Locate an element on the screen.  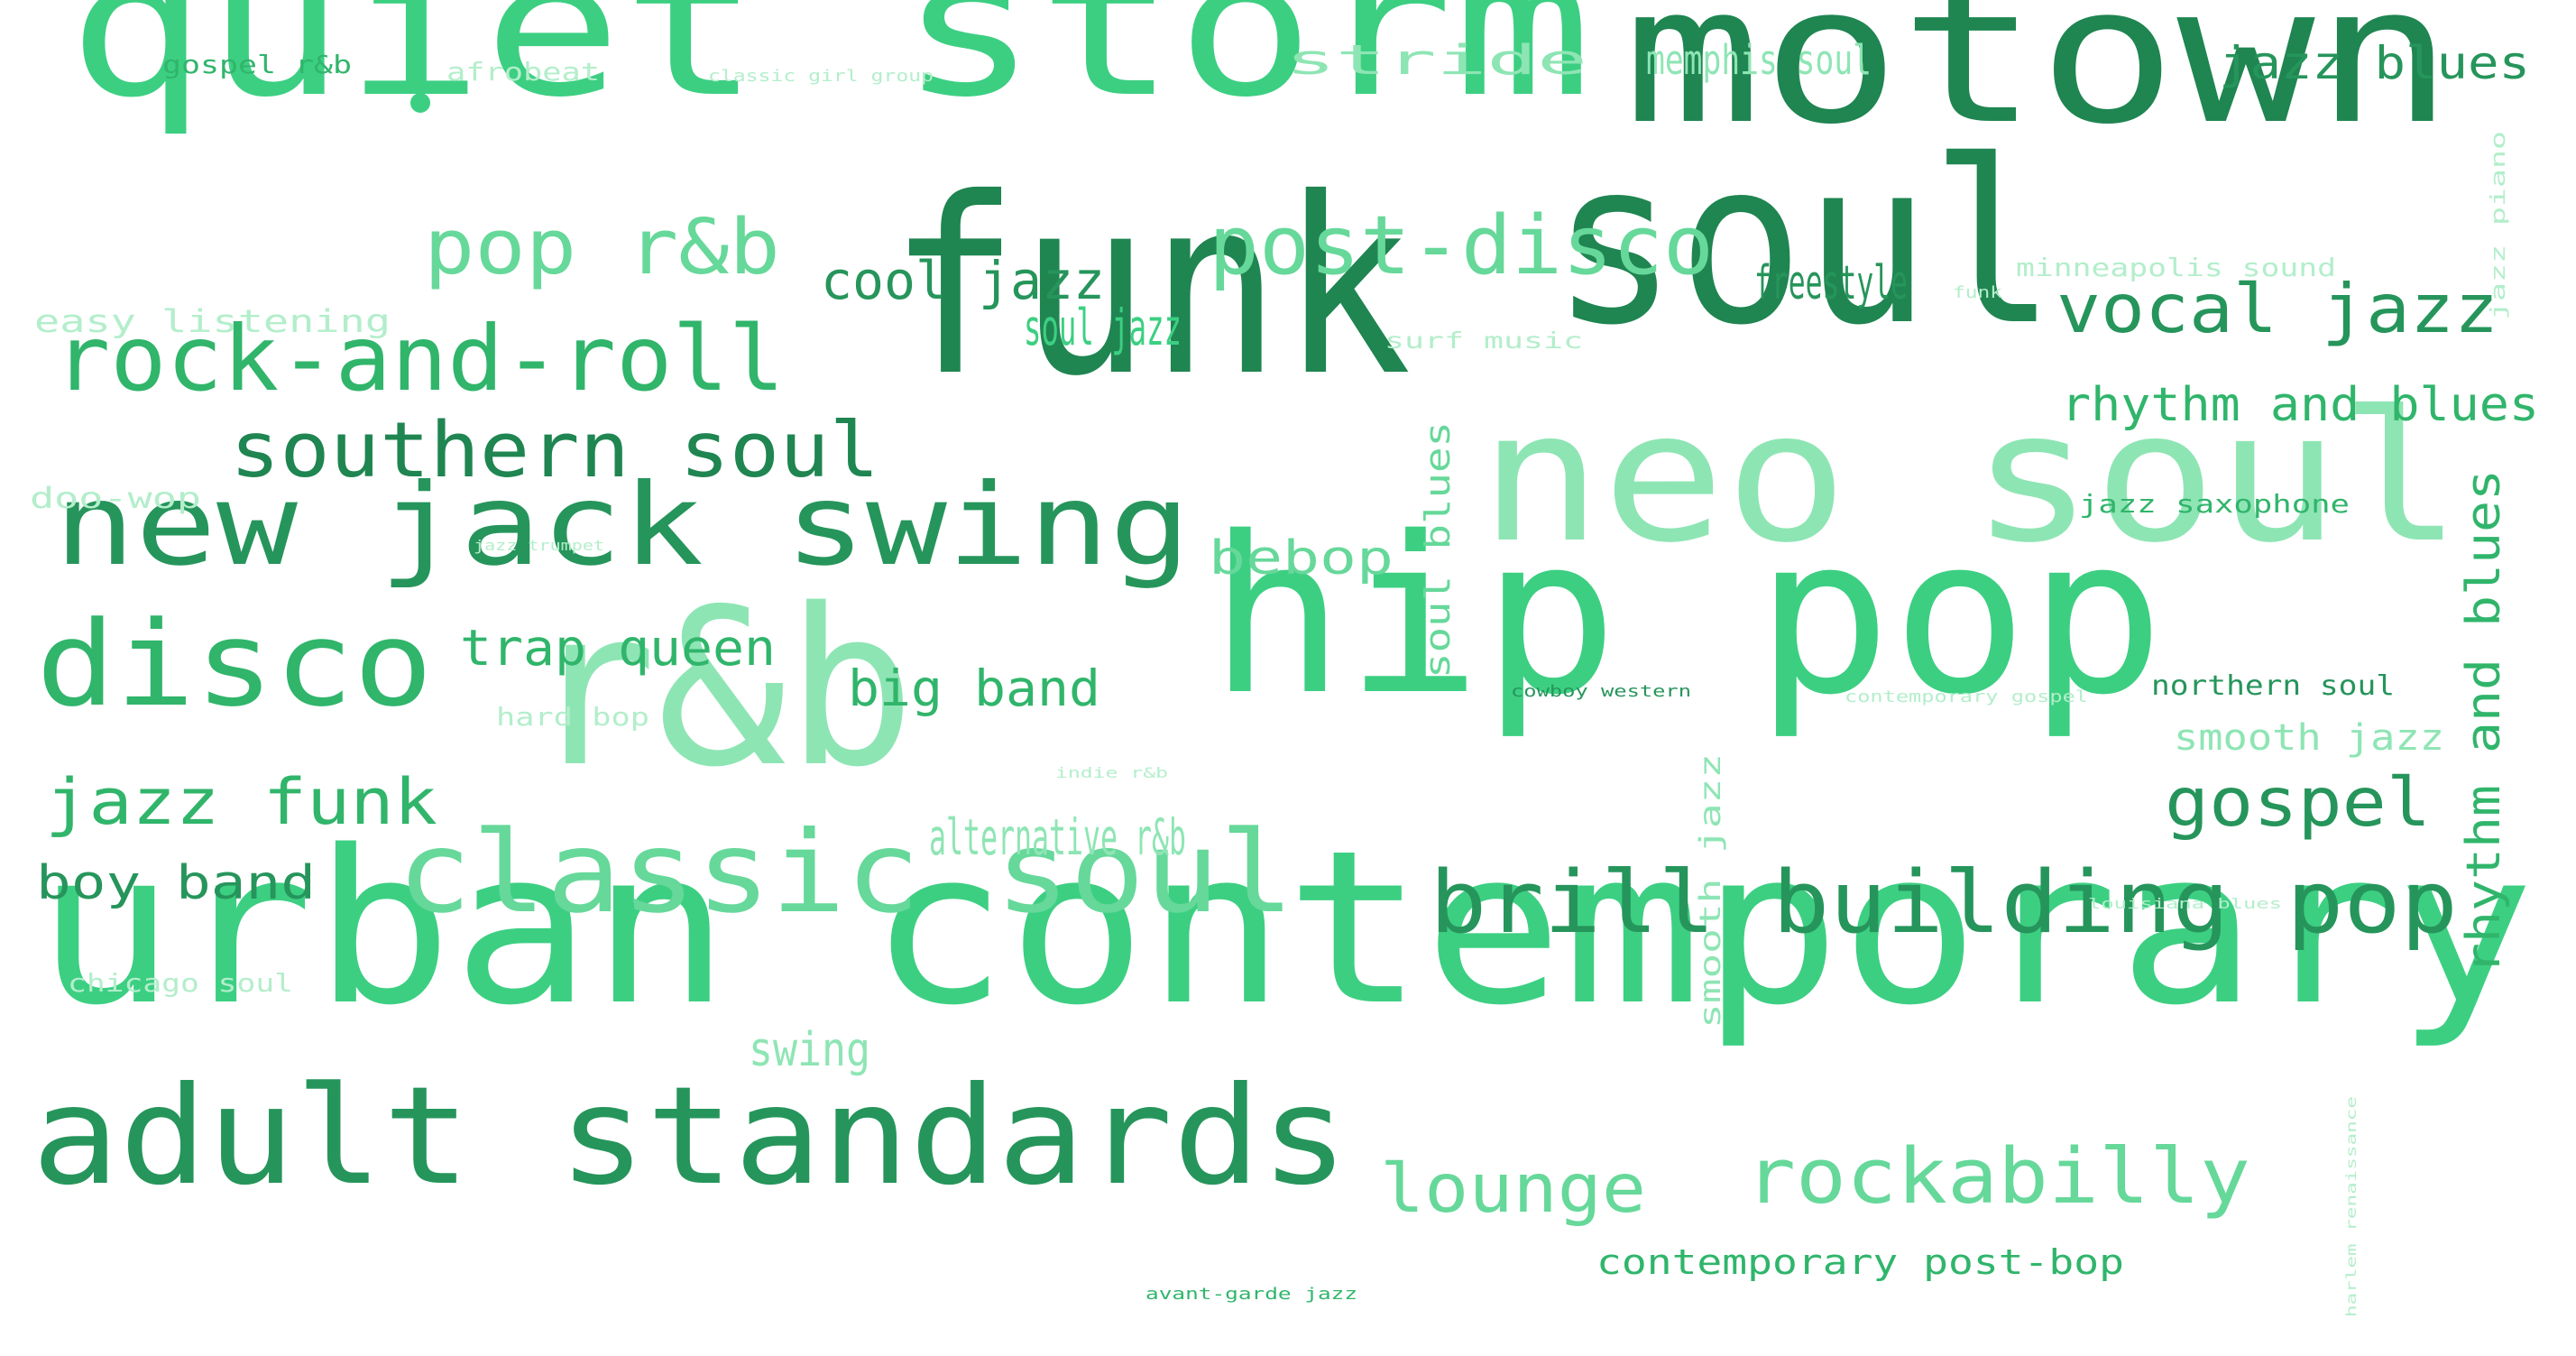
word-contemporary-gospel: contemporary gospel is located at coordinates (1966, 696).